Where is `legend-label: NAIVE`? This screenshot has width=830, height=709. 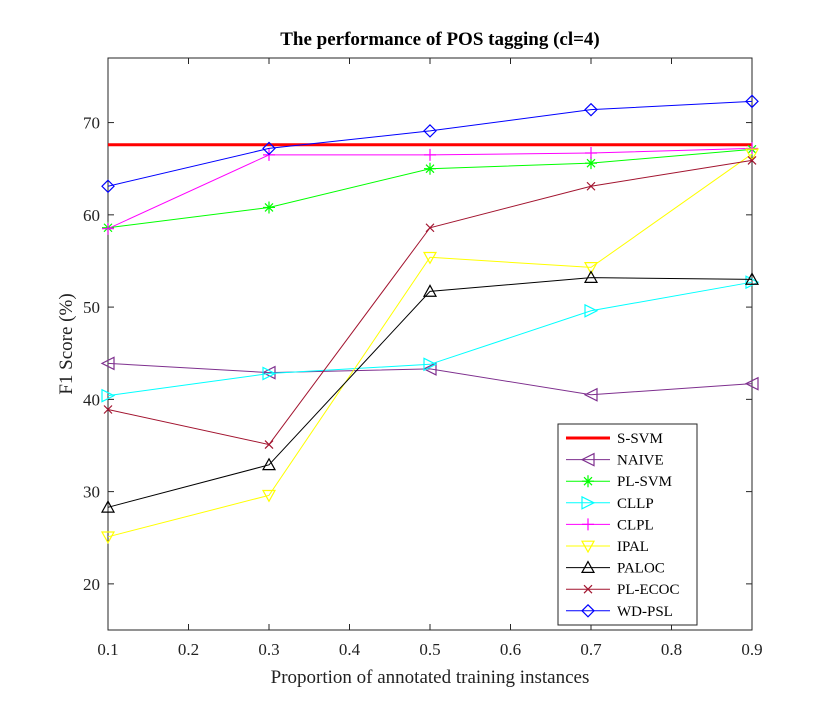
legend-label: NAIVE is located at coordinates (640, 461).